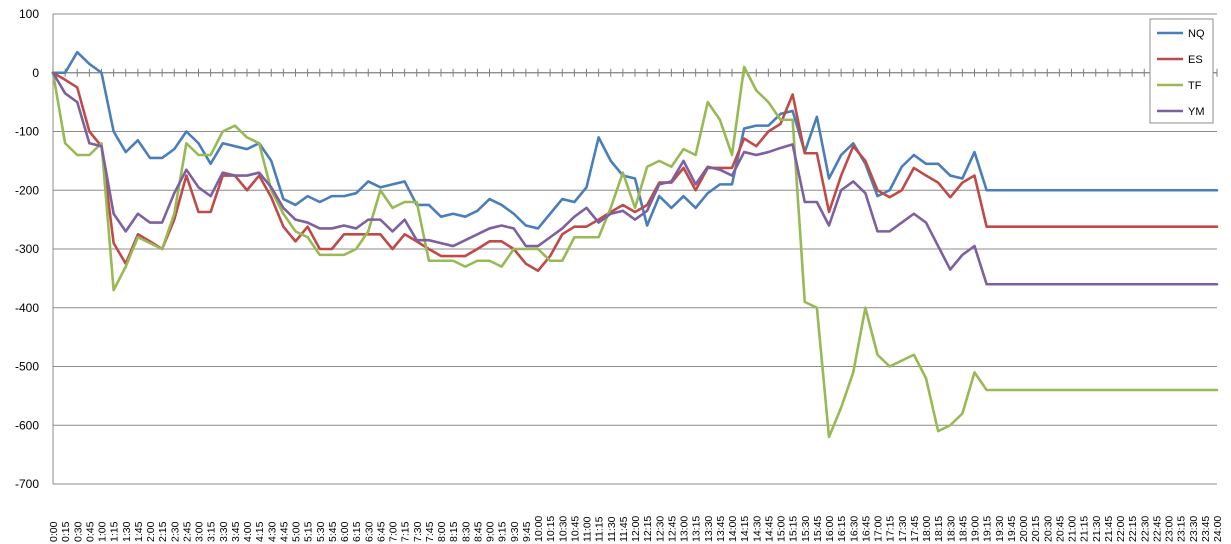 The height and width of the screenshot is (544, 1231). What do you see at coordinates (782, 529) in the screenshot?
I see `x-tick-label: 15:00` at bounding box center [782, 529].